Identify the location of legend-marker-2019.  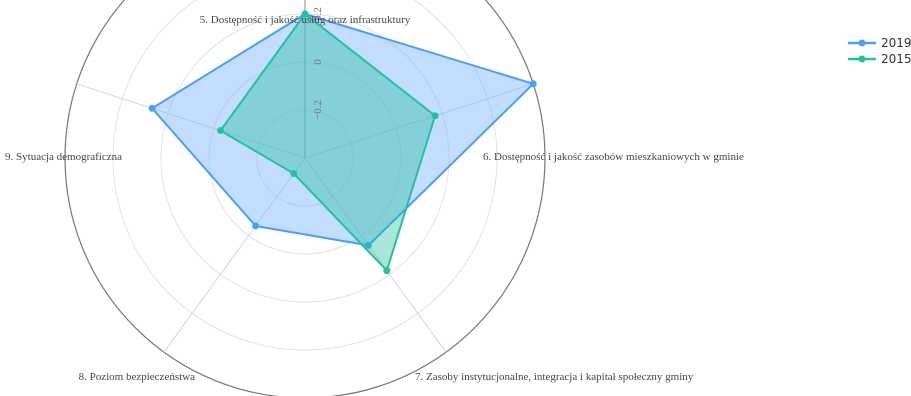
(862, 43).